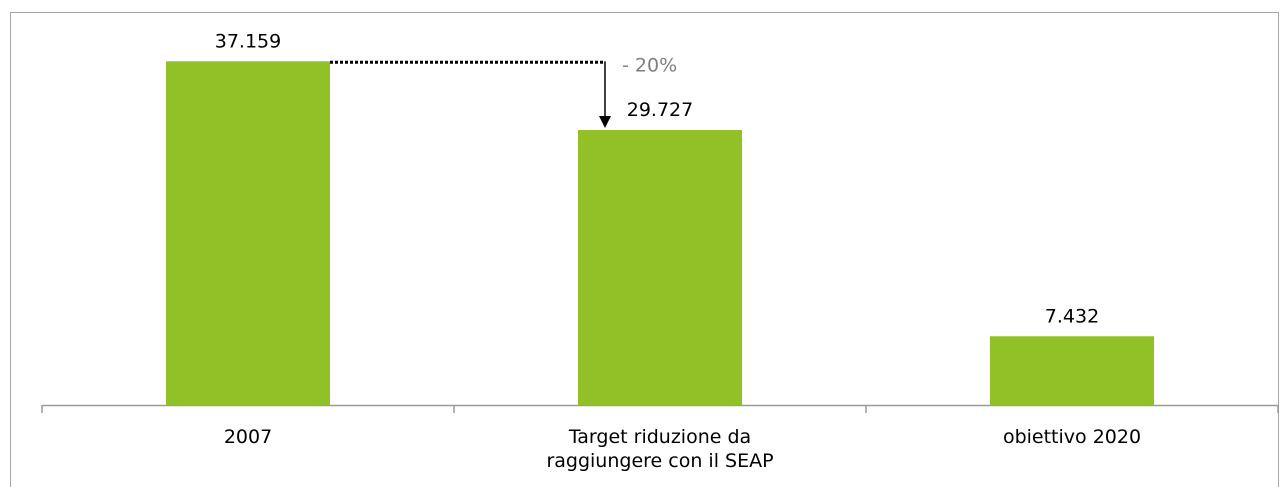 The width and height of the screenshot is (1283, 487). I want to click on arrow-head, so click(605, 122).